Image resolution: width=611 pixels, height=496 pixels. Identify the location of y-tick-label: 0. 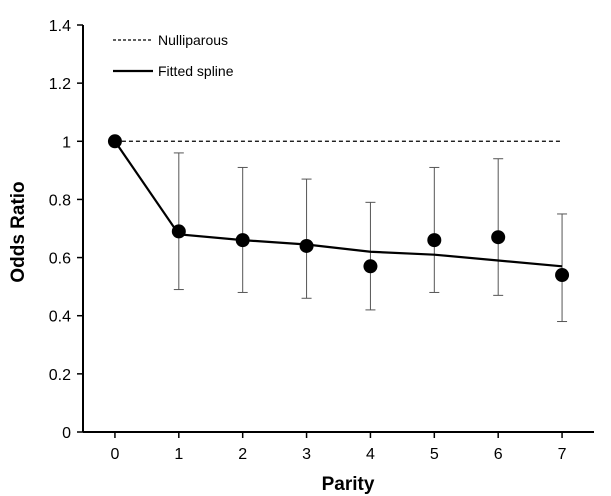
(66, 433).